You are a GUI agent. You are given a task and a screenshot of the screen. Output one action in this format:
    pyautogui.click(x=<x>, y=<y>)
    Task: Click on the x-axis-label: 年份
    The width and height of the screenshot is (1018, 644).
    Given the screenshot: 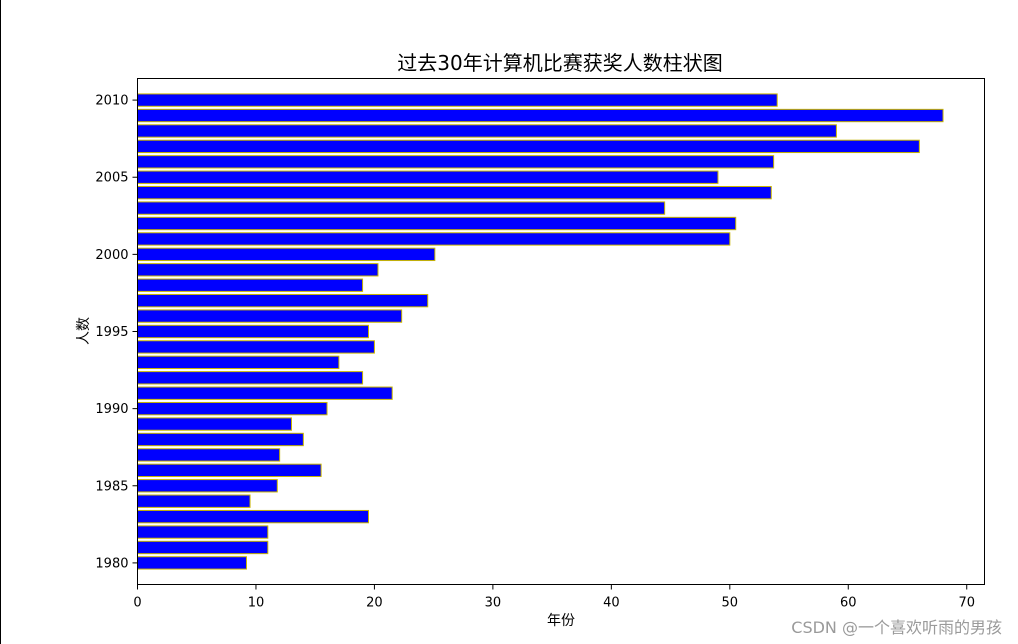 What is the action you would take?
    pyautogui.click(x=561, y=621)
    